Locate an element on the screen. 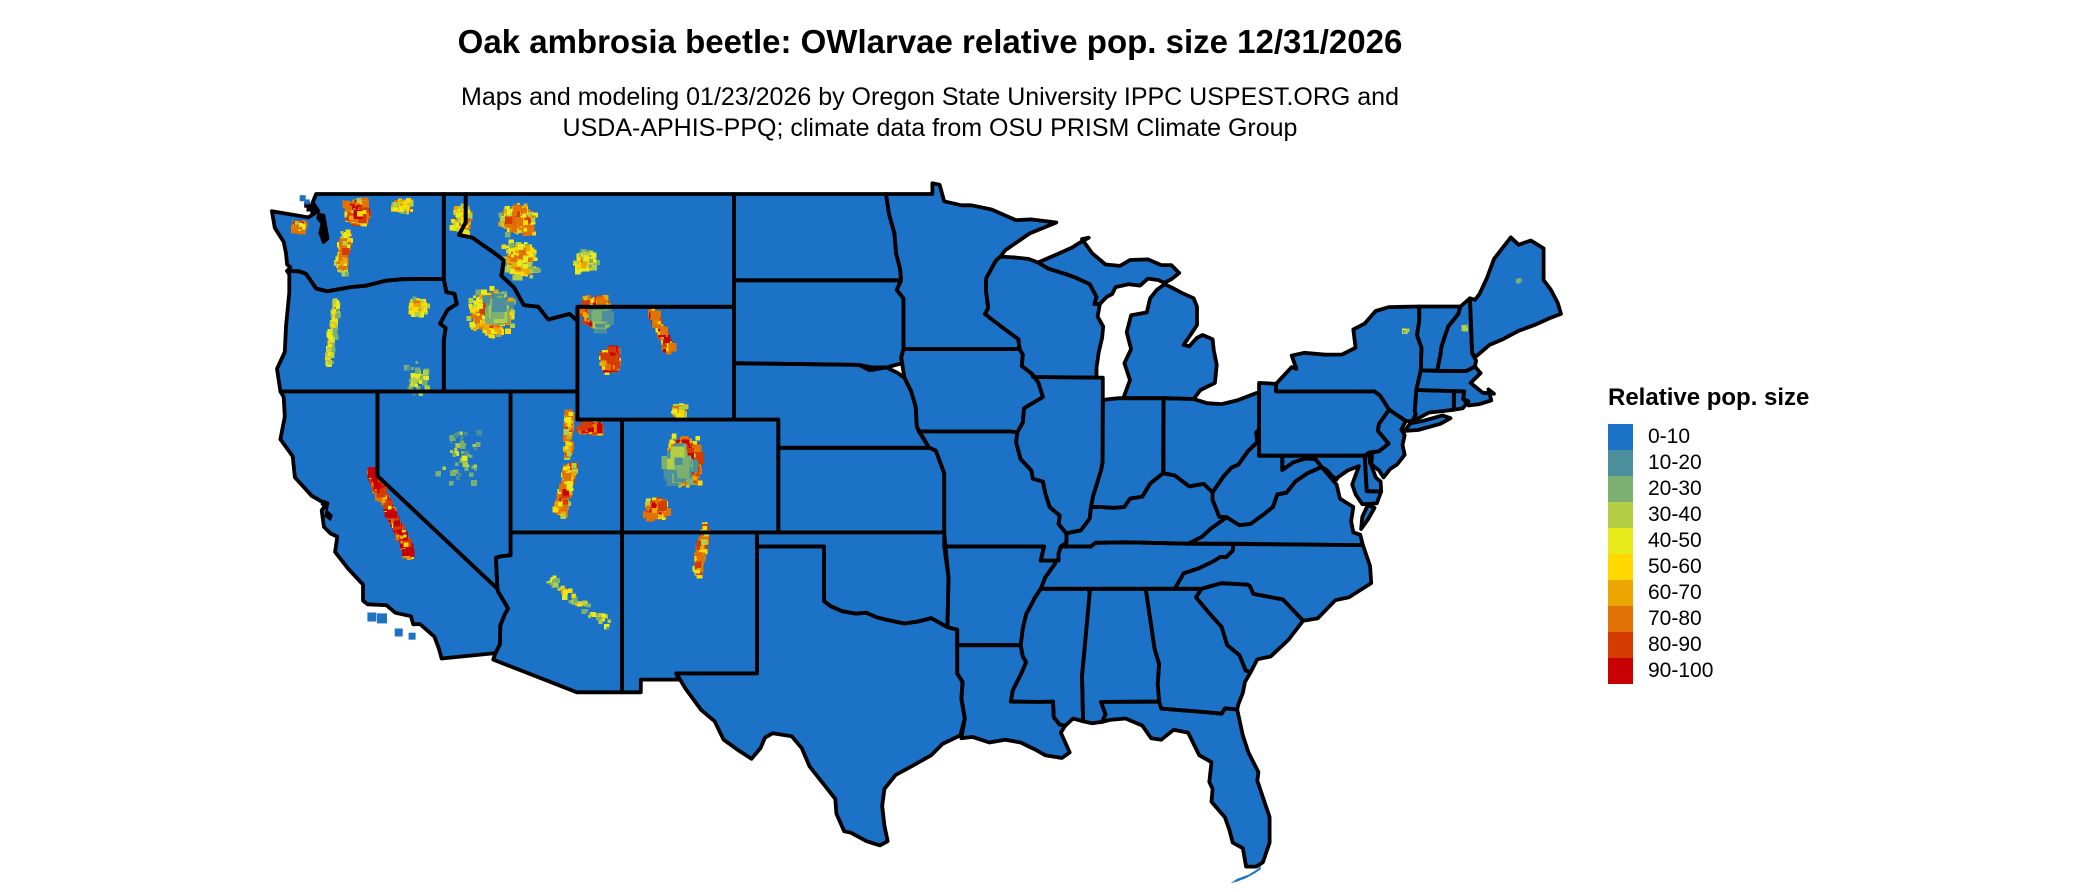 The height and width of the screenshot is (892, 2100). san-francisco-bay is located at coordinates (326, 510).